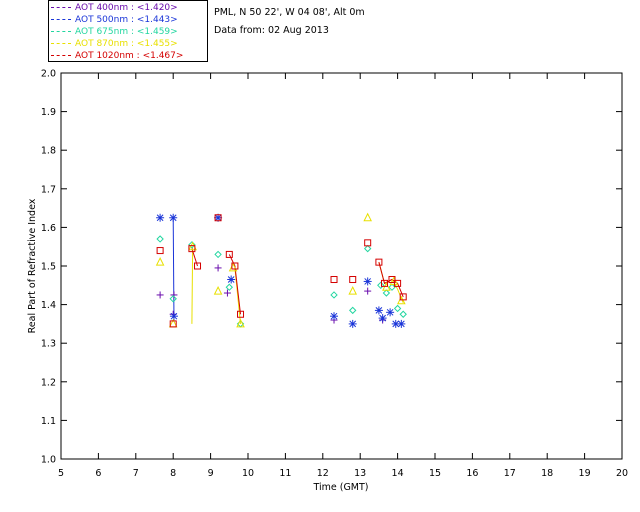  What do you see at coordinates (510, 473) in the screenshot?
I see `x-tick-label: 17` at bounding box center [510, 473].